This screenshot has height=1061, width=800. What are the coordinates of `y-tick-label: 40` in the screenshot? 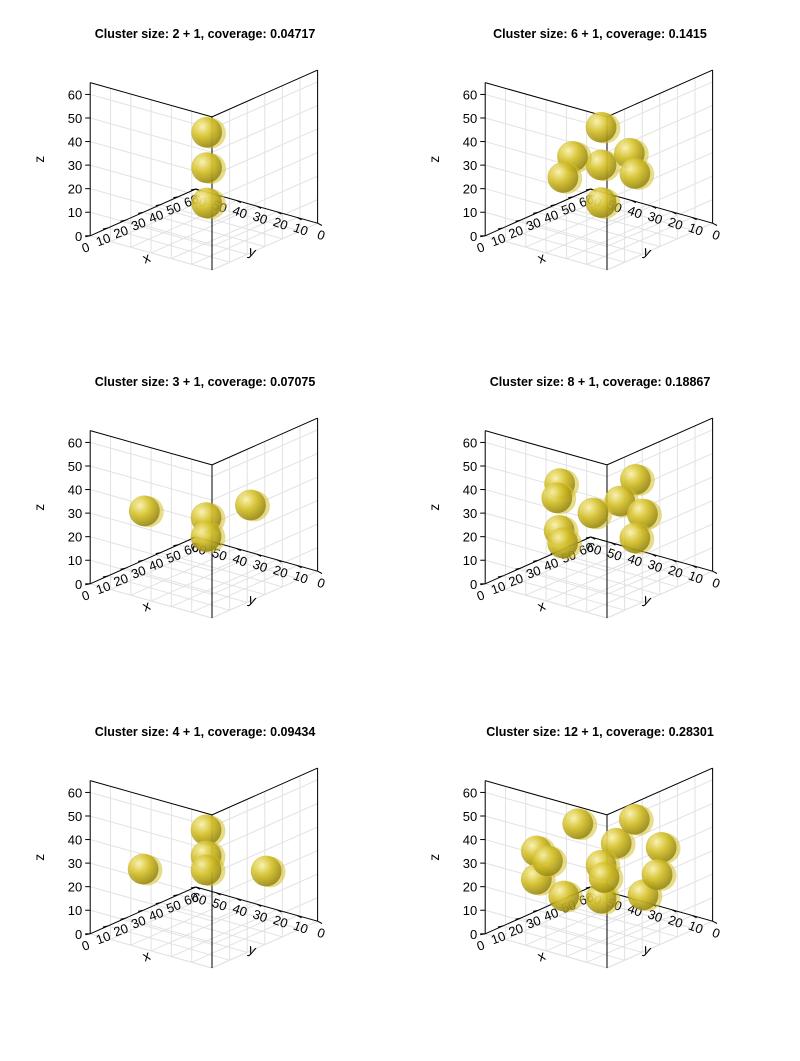 It's located at (240, 910).